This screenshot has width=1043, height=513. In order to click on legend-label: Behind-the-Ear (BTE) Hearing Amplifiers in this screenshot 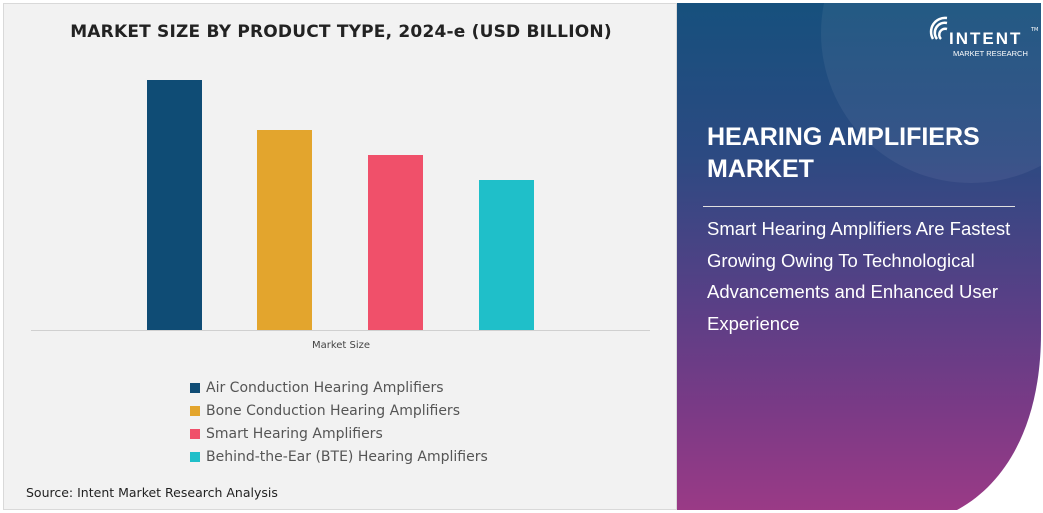, I will do `click(347, 456)`.